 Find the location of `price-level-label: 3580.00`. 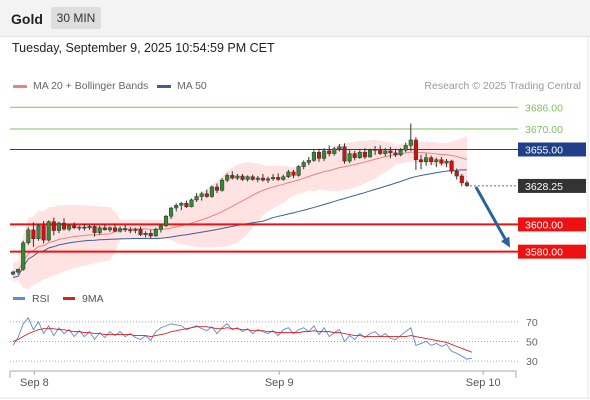

price-level-label: 3580.00 is located at coordinates (544, 253).